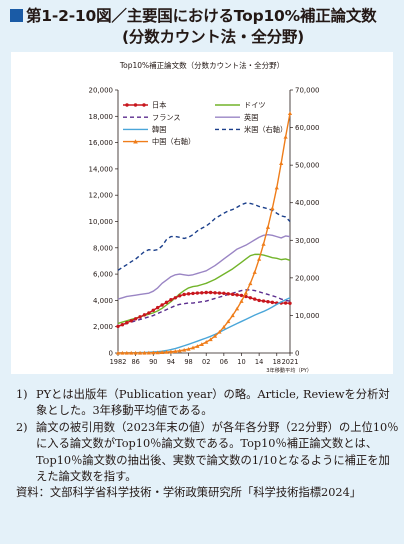 The height and width of the screenshot is (544, 404). What do you see at coordinates (188, 362) in the screenshot?
I see `x-tick-label: 98` at bounding box center [188, 362].